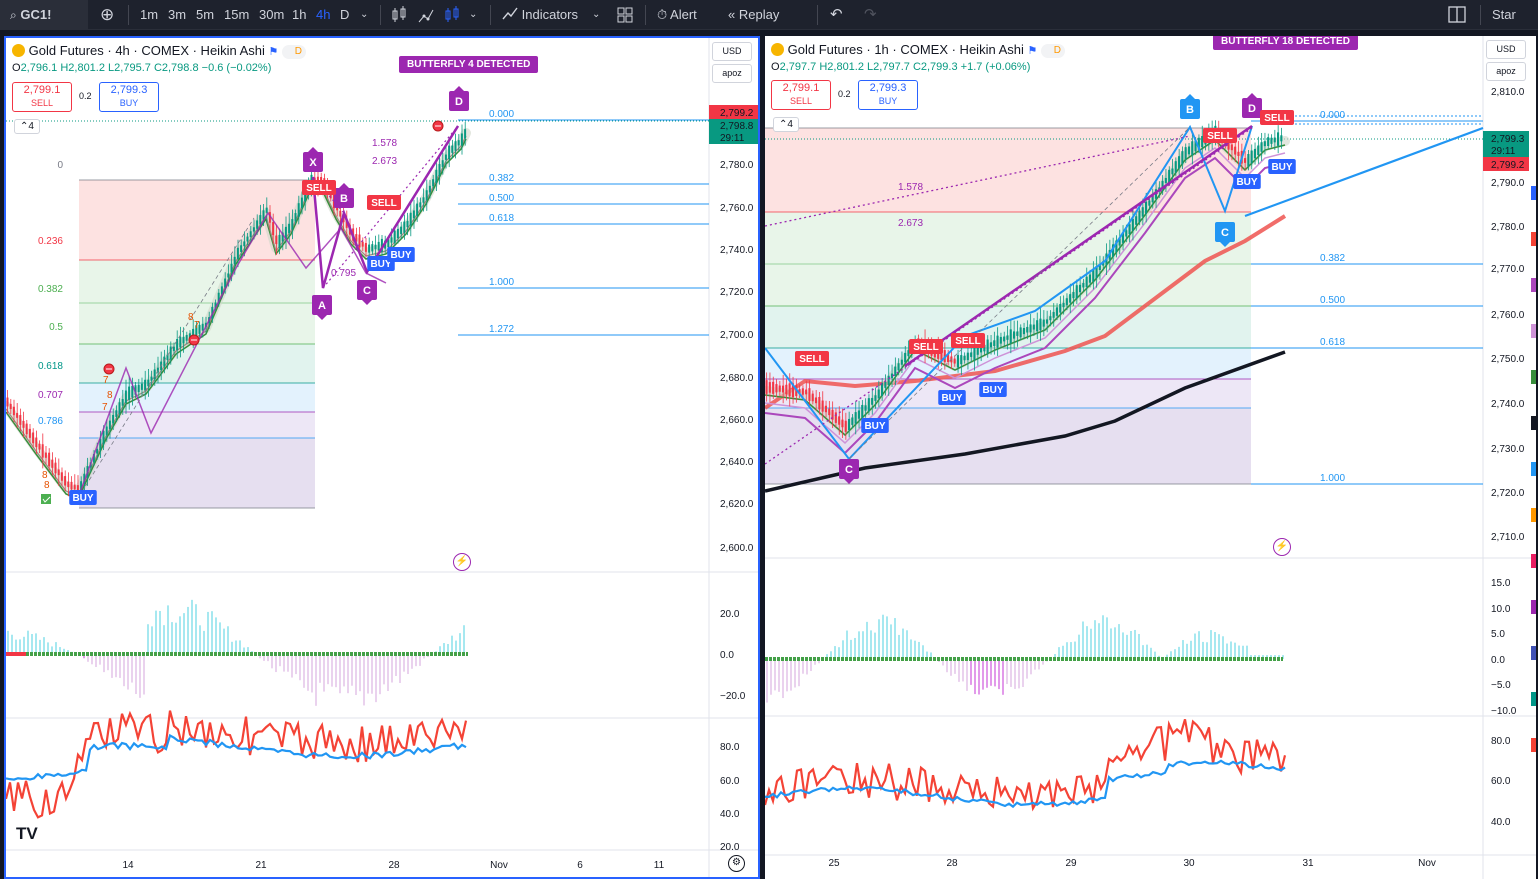  Describe the element at coordinates (1364, 172) in the screenshot. I see `trend-line` at that location.